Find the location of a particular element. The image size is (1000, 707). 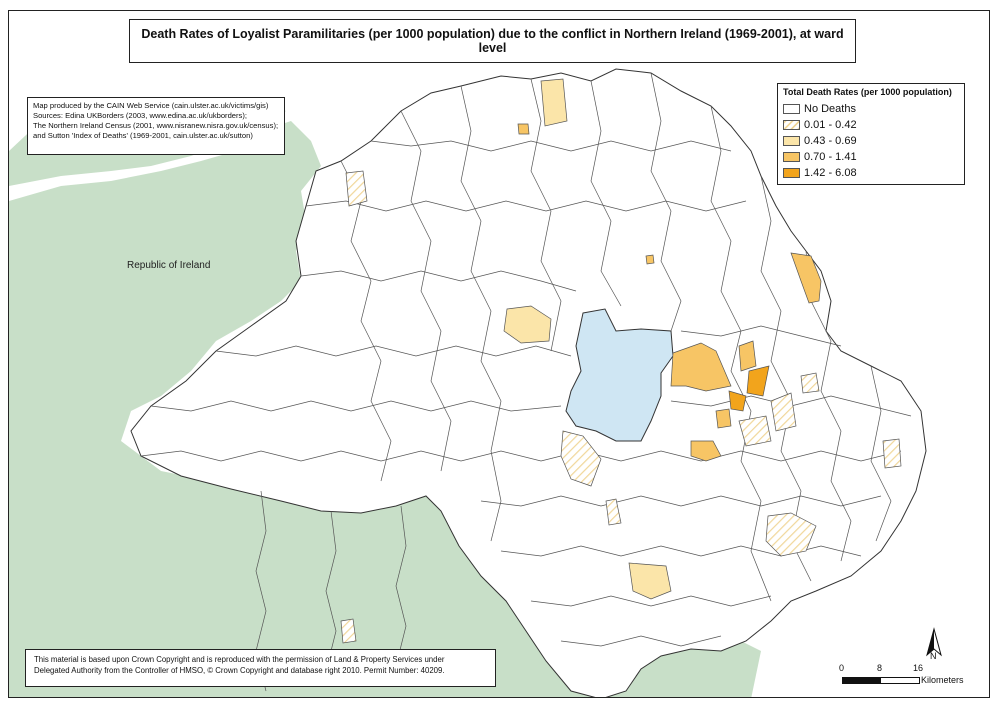

legend-item: 0.01 - 0.42 is located at coordinates (871, 125).